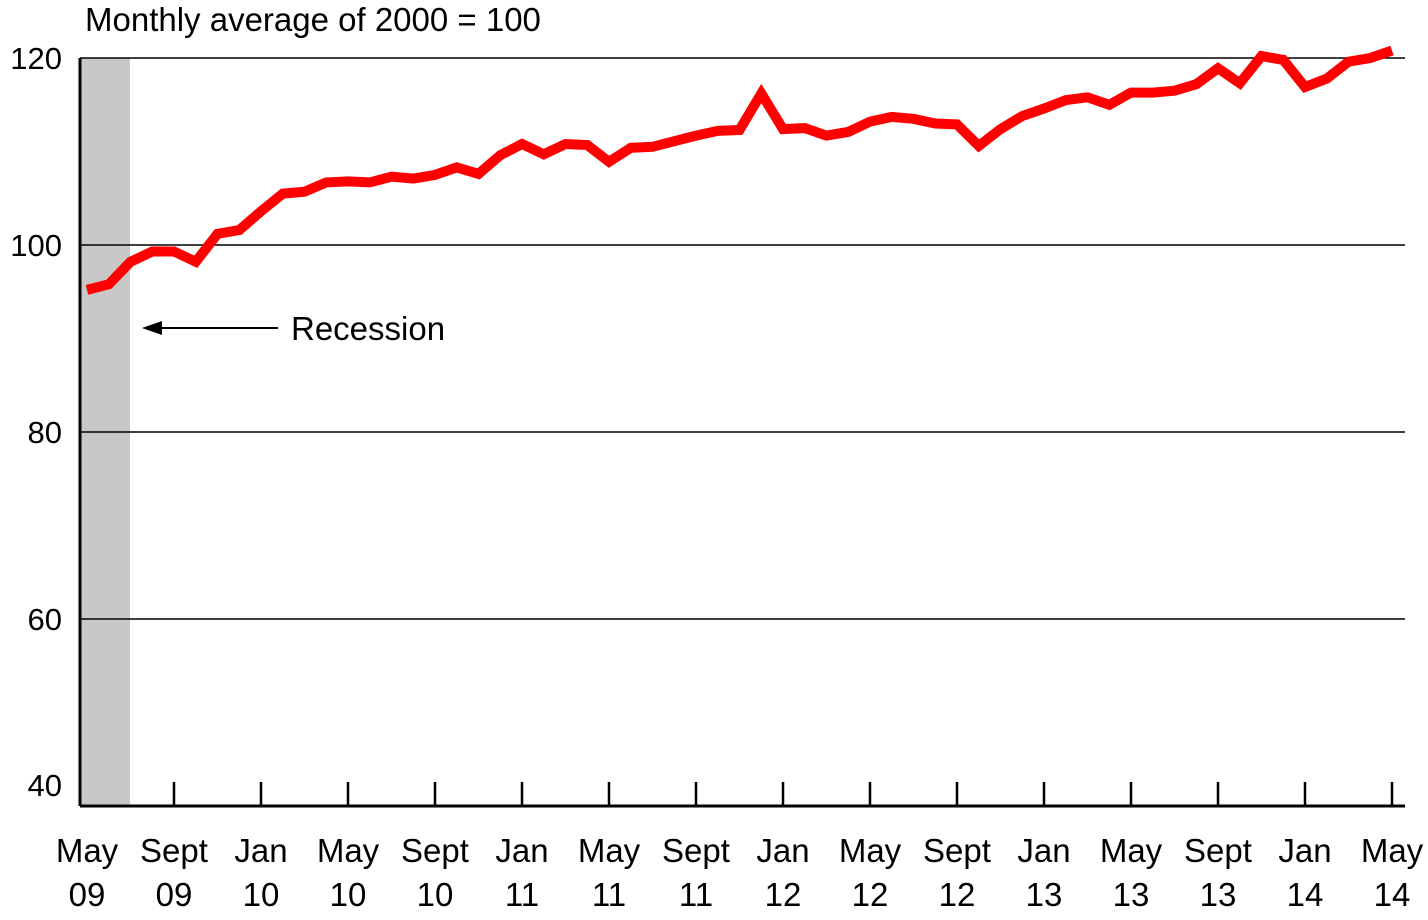 The width and height of the screenshot is (1428, 920). Describe the element at coordinates (313, 19) in the screenshot. I see `y-axis-label: Monthly average of 2000 = 100` at that location.